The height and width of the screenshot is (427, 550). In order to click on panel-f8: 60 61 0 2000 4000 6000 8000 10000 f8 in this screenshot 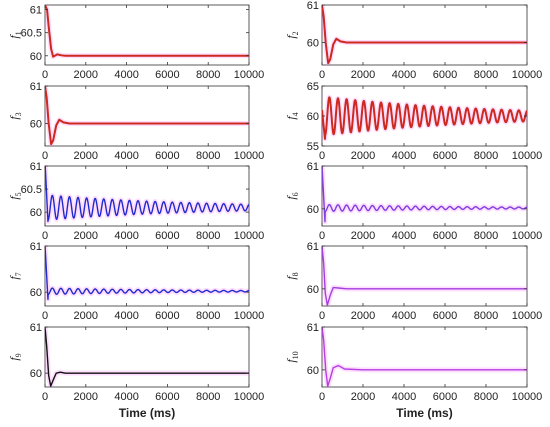, I will do `click(413, 281)`.